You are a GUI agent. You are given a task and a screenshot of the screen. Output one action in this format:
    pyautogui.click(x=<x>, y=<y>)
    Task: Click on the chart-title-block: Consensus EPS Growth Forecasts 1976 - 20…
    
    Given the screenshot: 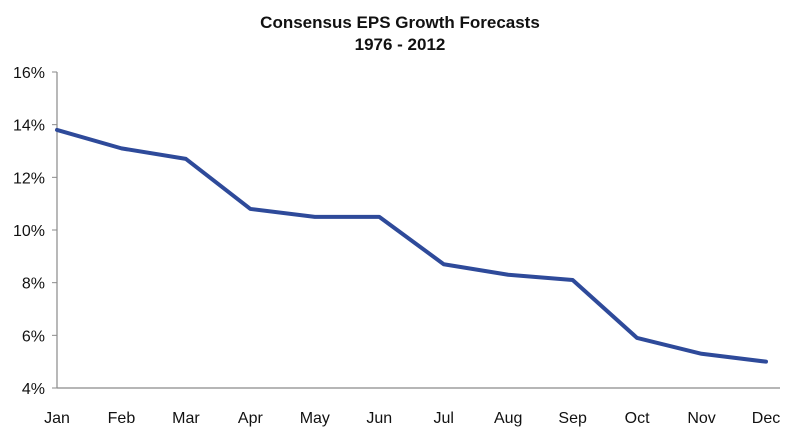 What is the action you would take?
    pyautogui.click(x=400, y=34)
    